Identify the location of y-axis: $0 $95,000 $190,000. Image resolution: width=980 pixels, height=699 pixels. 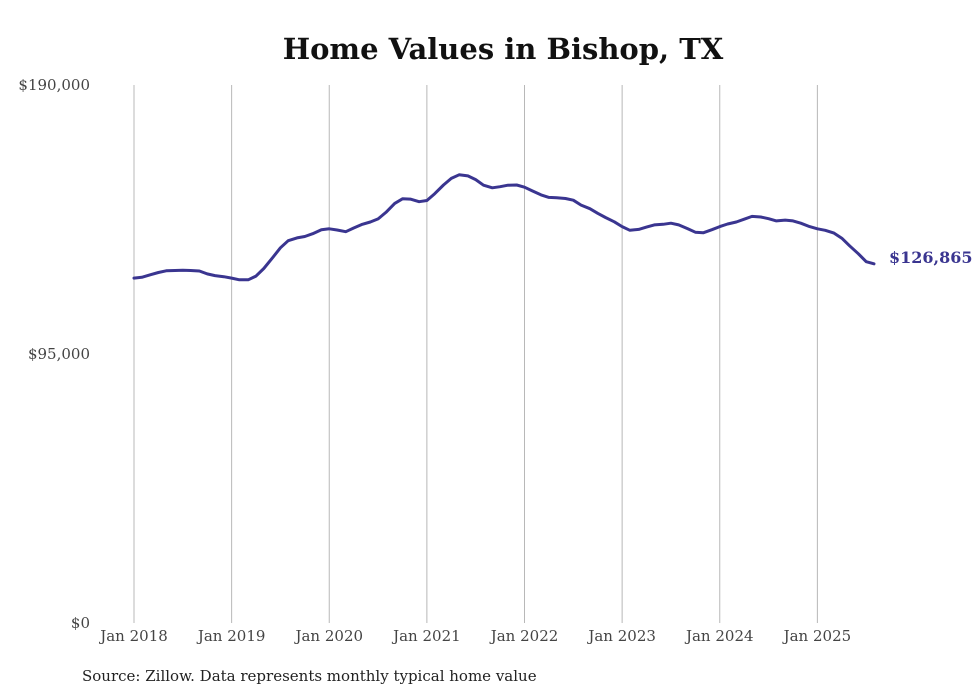
(54, 354).